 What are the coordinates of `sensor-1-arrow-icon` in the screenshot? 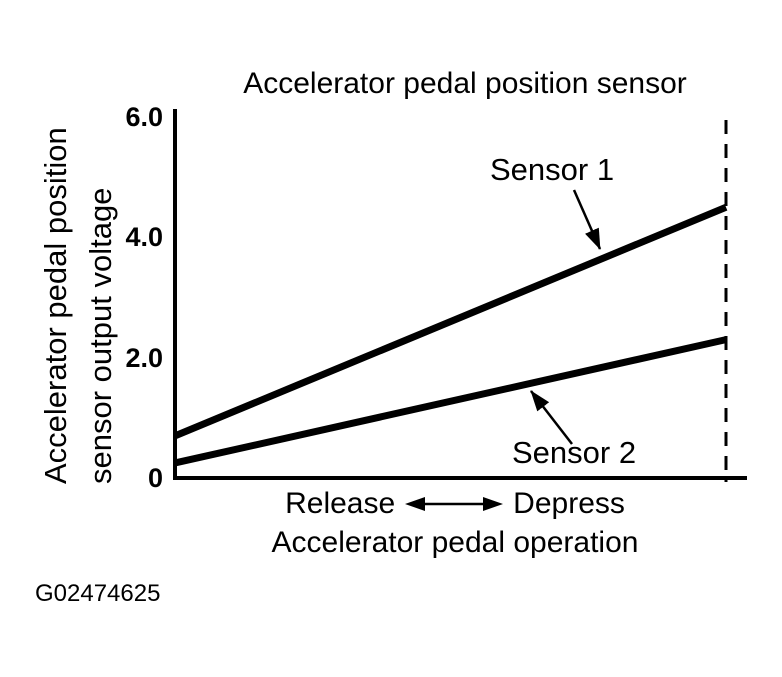 It's located at (587, 219).